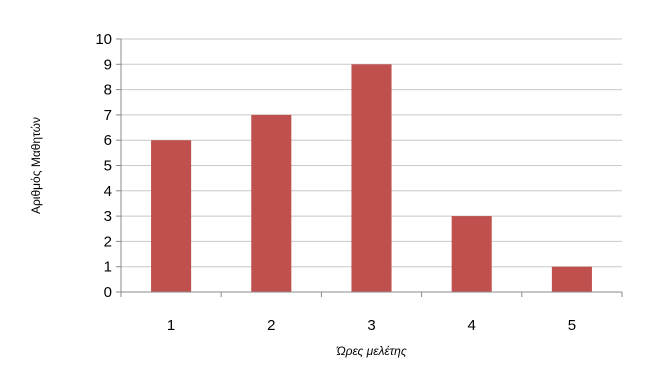 The height and width of the screenshot is (370, 664). What do you see at coordinates (108, 64) in the screenshot?
I see `y-tick-label: 9` at bounding box center [108, 64].